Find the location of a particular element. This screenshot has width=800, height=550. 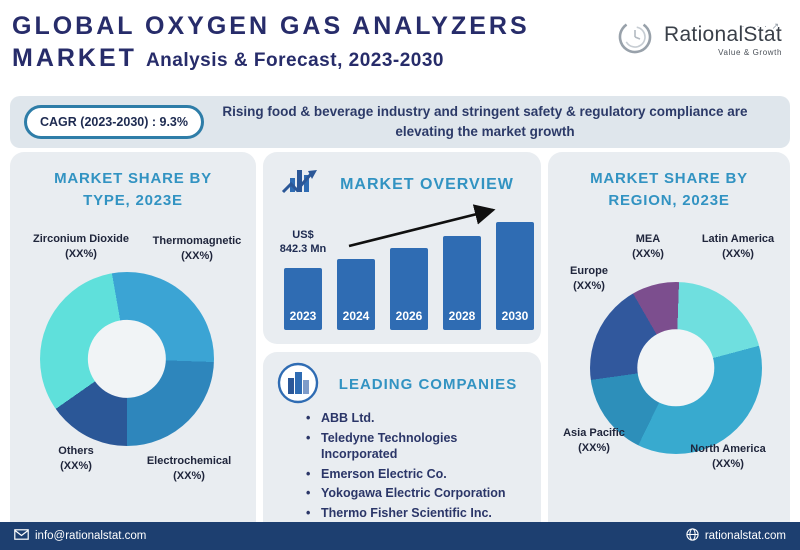

title-line-2-subtitle: Analysis & Forecast, 2023-2030 is located at coordinates (294, 60).